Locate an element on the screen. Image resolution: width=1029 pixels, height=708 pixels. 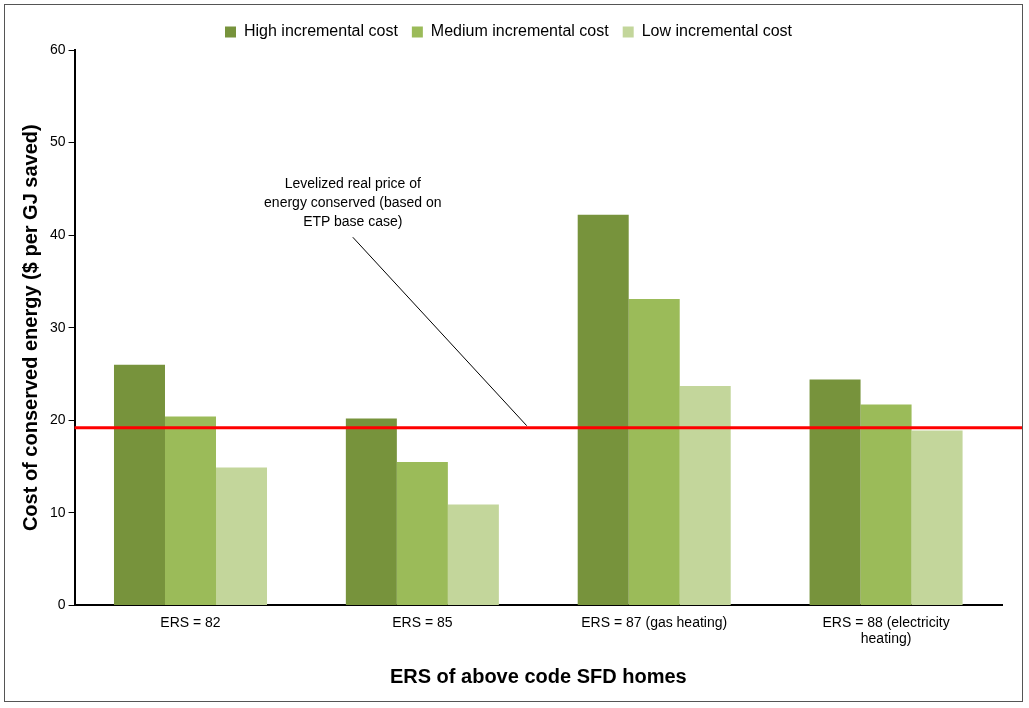
y-tick-label: 10 is located at coordinates (57, 511).